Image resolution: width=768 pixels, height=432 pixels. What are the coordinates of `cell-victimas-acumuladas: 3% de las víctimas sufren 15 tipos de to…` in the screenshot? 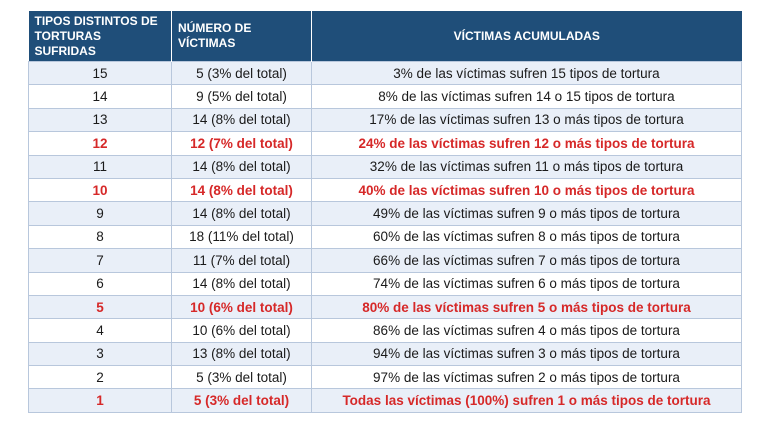 It's located at (526, 73).